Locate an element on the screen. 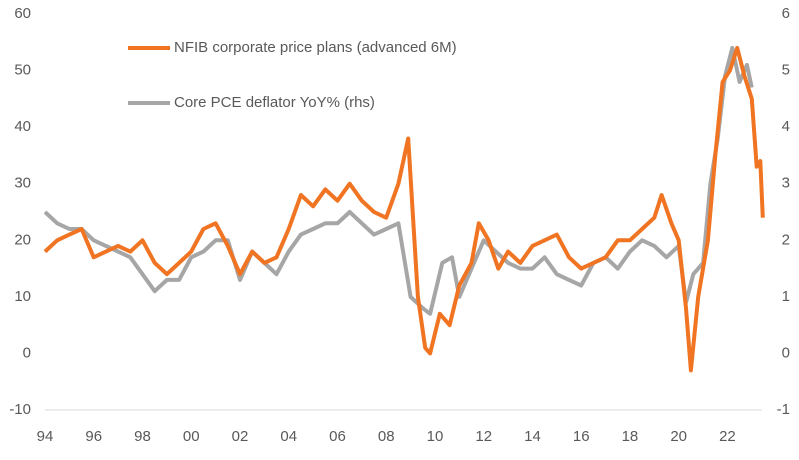  x-tick-label: 94 is located at coordinates (45, 436).